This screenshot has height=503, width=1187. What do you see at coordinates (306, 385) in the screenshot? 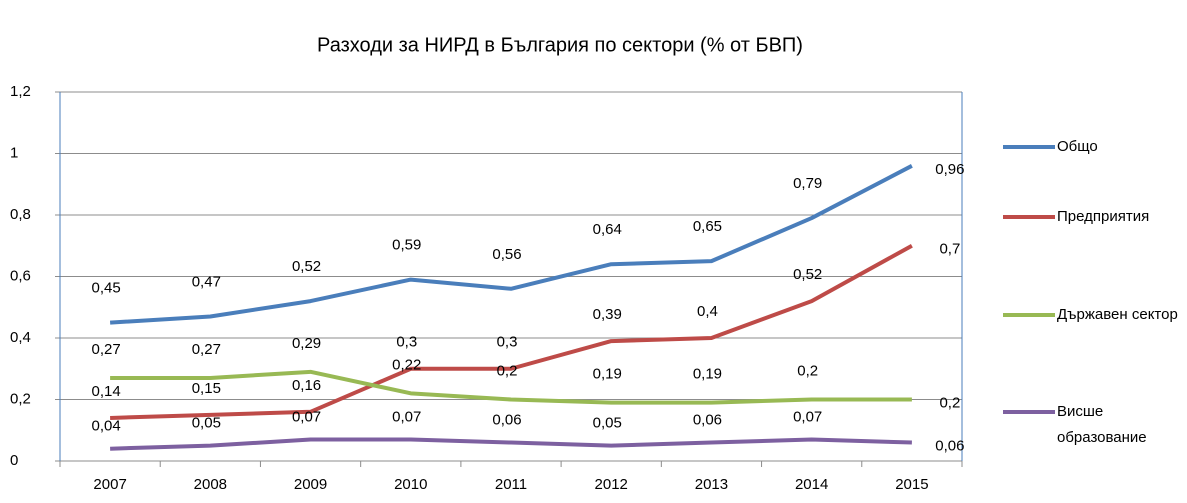
I see `data-label: 0,16` at bounding box center [306, 385].